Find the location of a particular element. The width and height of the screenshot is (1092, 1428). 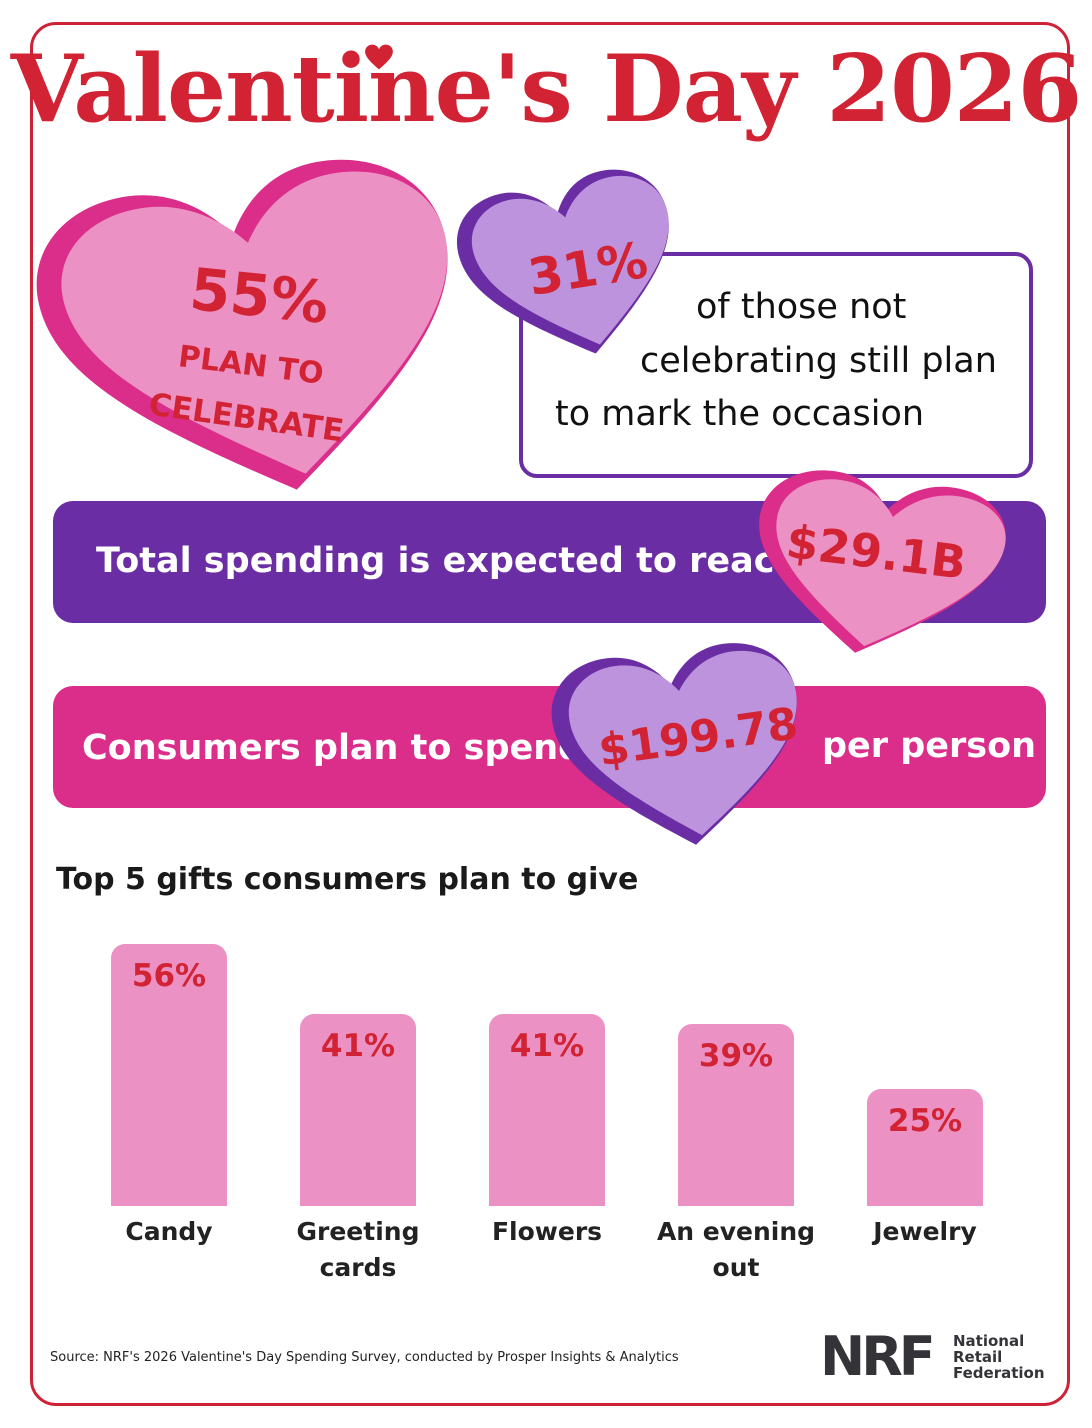

celebrate-heart-icon is located at coordinates (251, 329).